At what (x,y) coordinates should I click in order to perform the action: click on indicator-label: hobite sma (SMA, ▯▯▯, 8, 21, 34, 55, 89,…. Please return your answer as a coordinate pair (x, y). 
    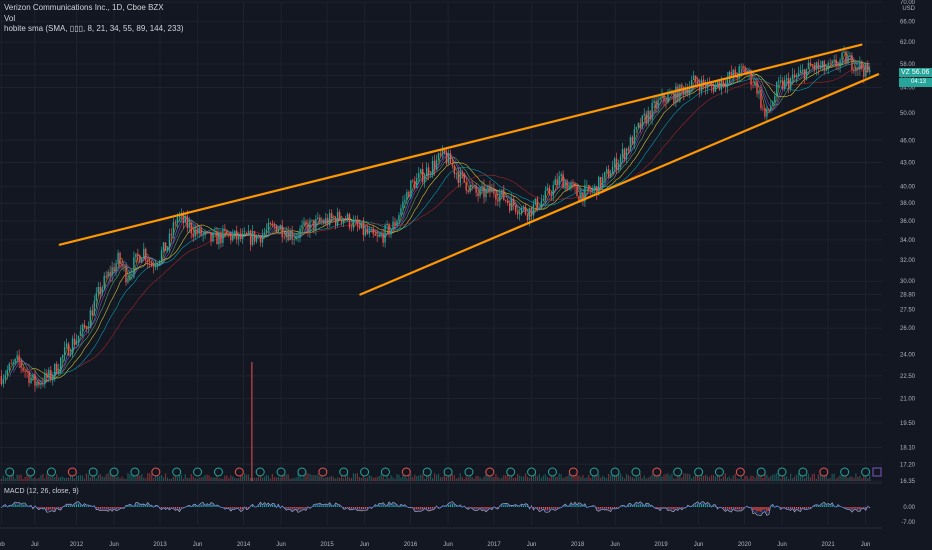
    Looking at the image, I should click on (94, 28).